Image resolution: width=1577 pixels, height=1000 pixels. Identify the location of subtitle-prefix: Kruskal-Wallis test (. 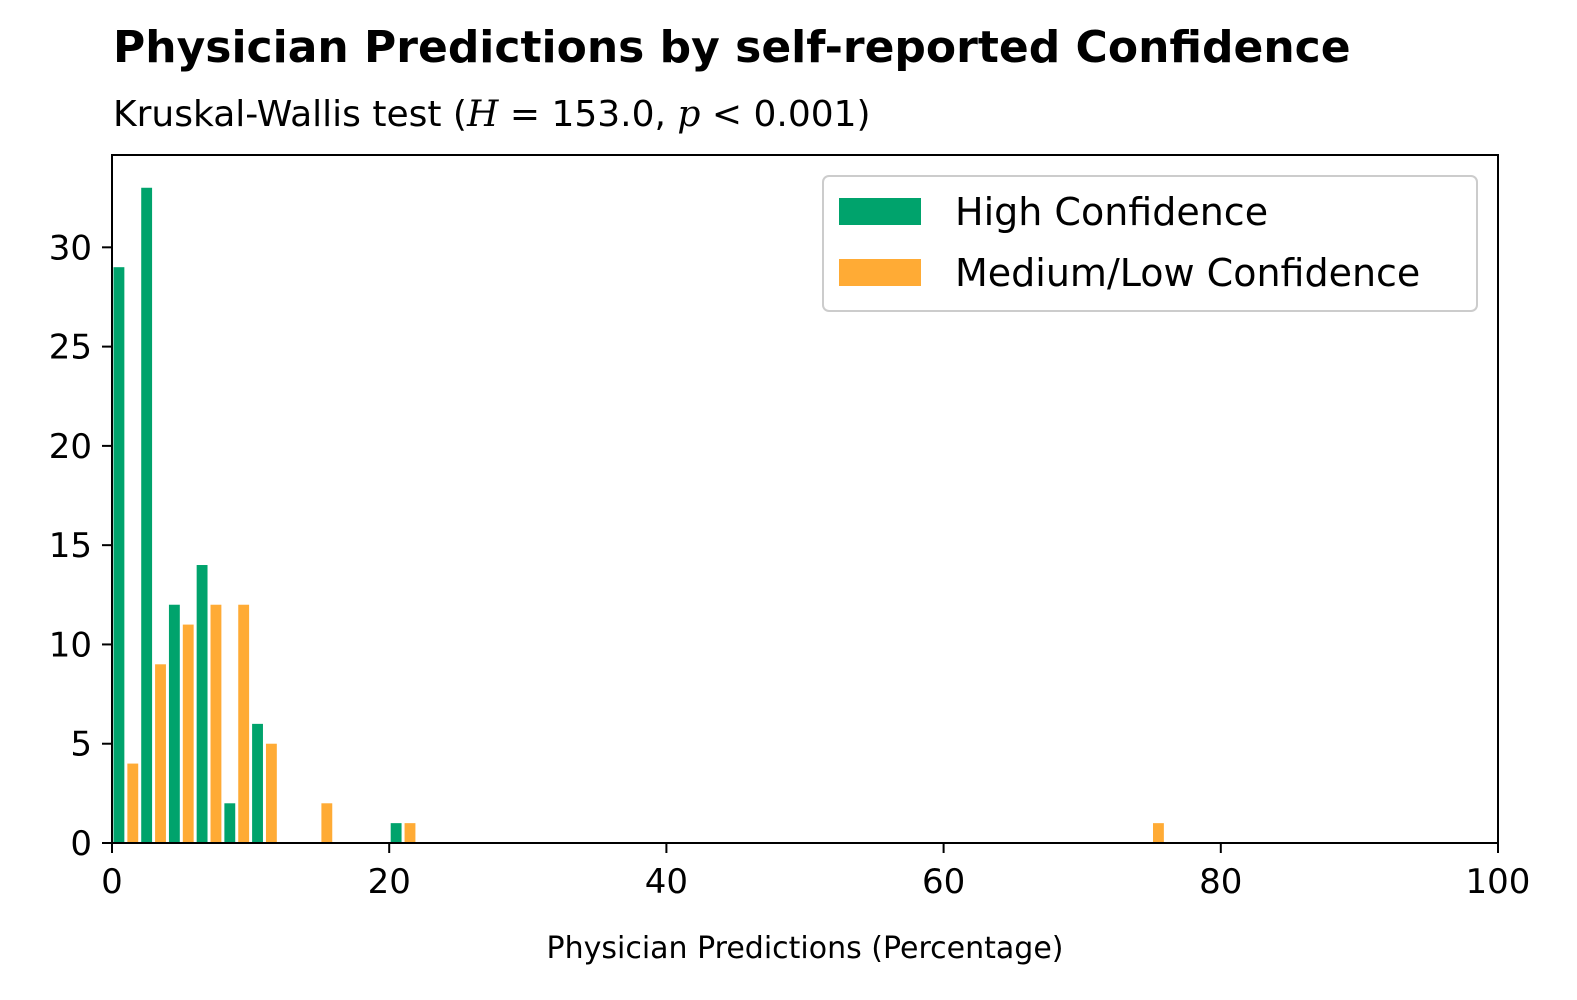
(290, 114).